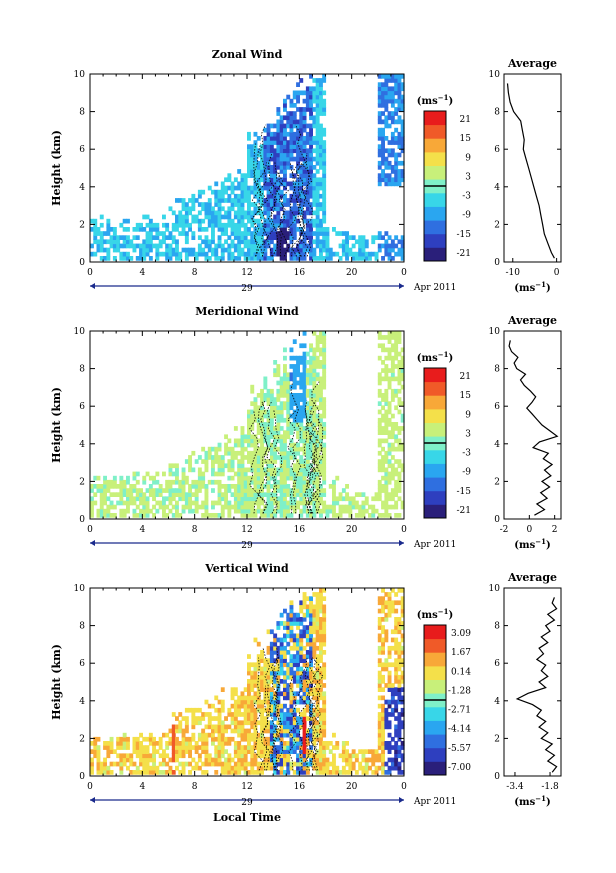  What do you see at coordinates (246, 568) in the screenshot?
I see `chart-title: Vertical Wind` at bounding box center [246, 568].